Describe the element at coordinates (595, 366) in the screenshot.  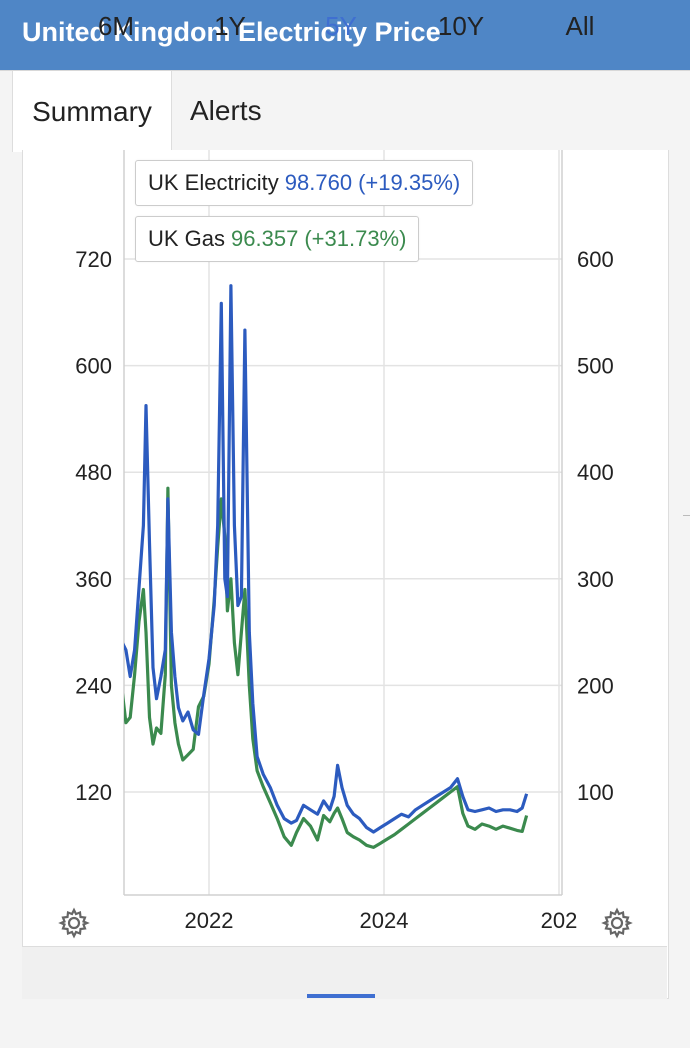
I see `right-axis-tick-label: 500` at that location.